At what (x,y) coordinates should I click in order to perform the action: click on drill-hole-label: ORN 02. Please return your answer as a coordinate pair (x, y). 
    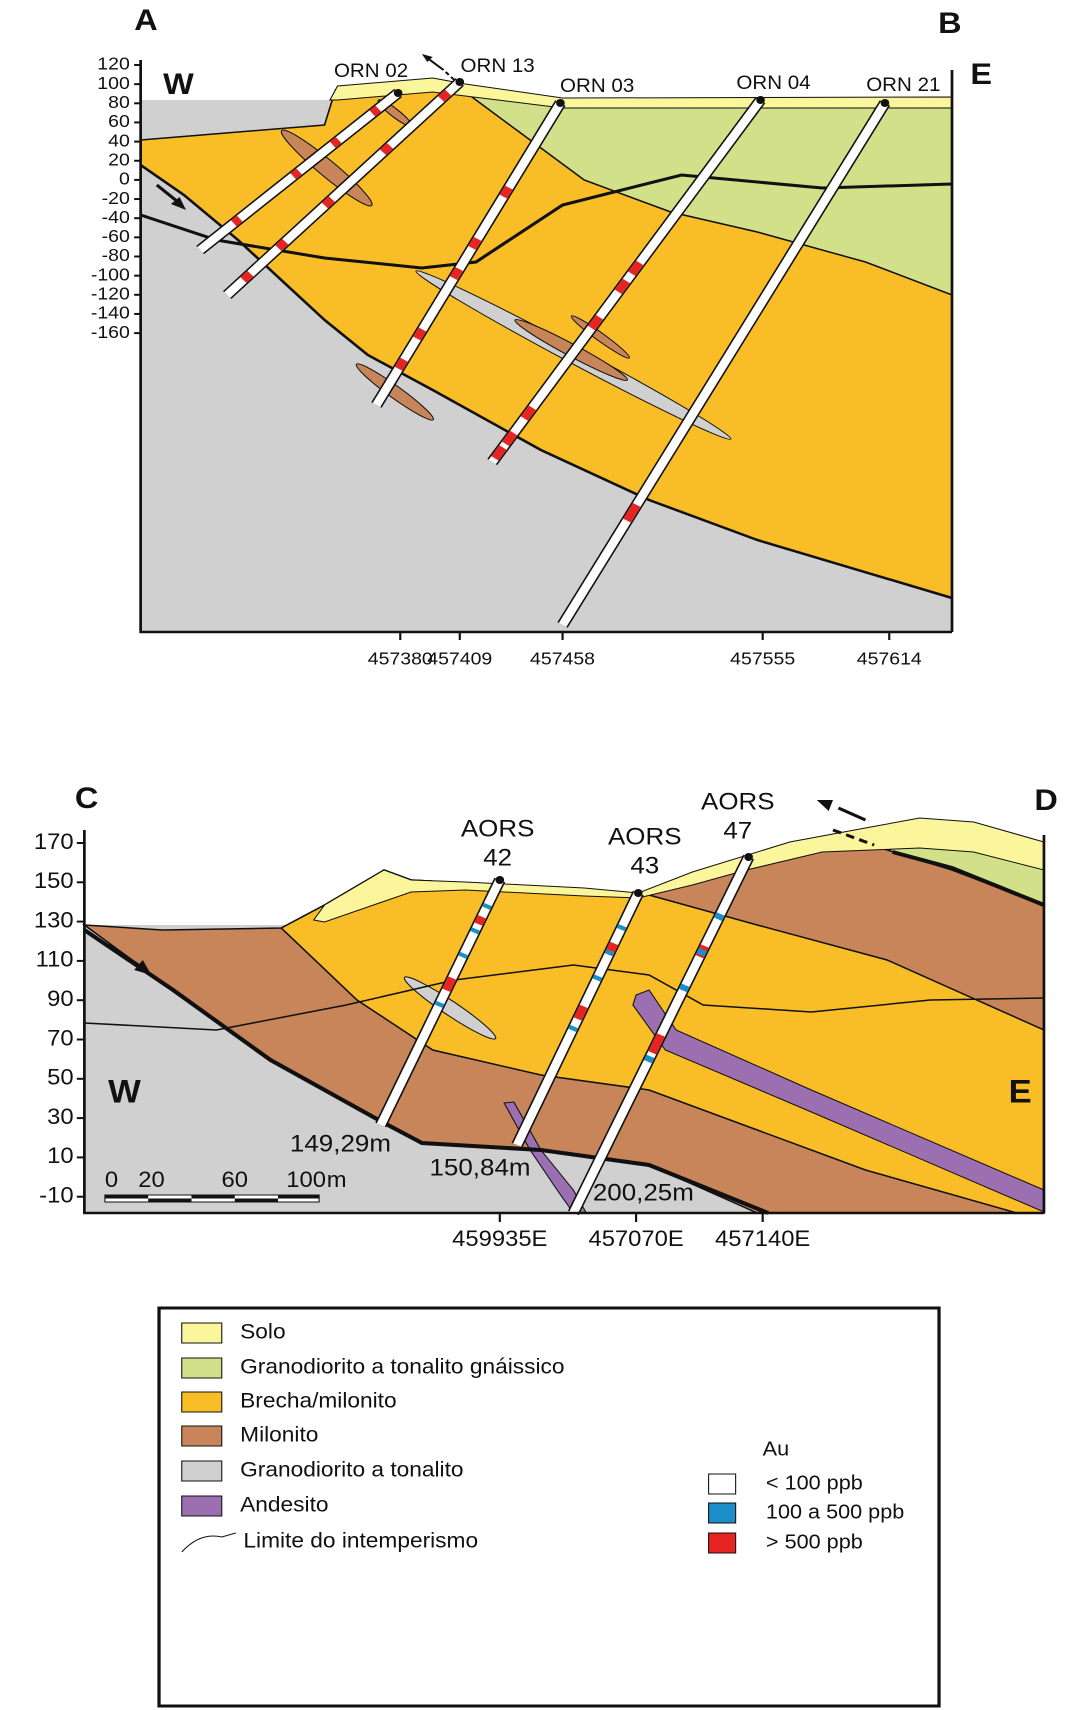
    Looking at the image, I should click on (371, 71).